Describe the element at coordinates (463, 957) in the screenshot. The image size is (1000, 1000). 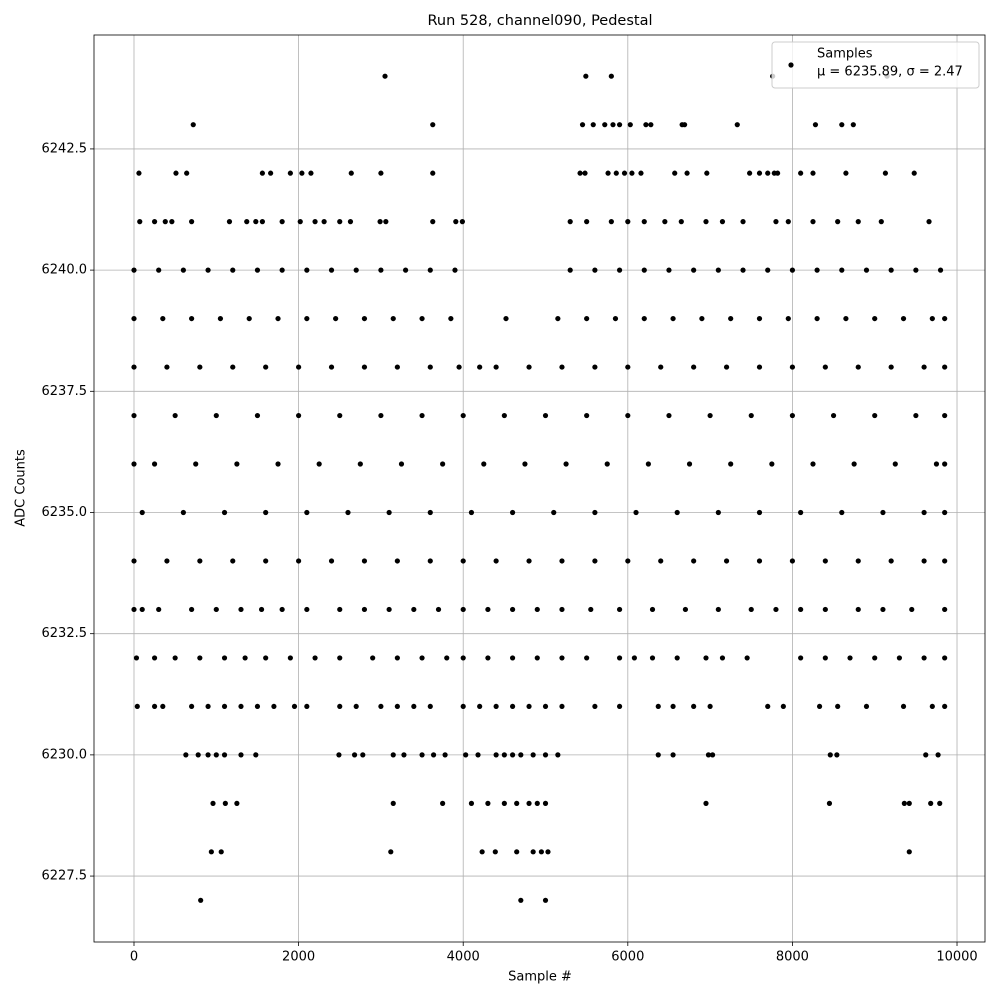
I see `x-tick-label: 4000` at that location.